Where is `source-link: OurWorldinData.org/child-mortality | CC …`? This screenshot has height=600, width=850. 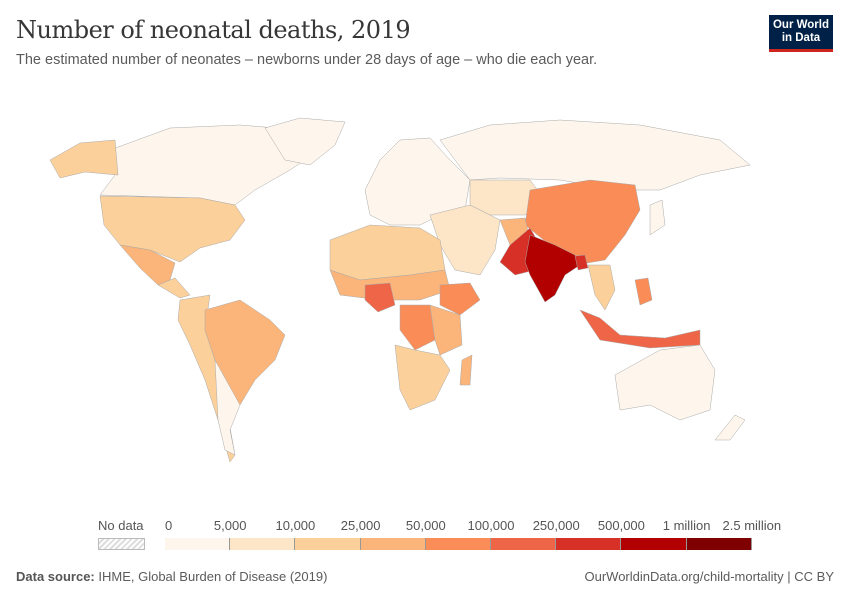 source-link: OurWorldinData.org/child-mortality | CC … is located at coordinates (709, 576).